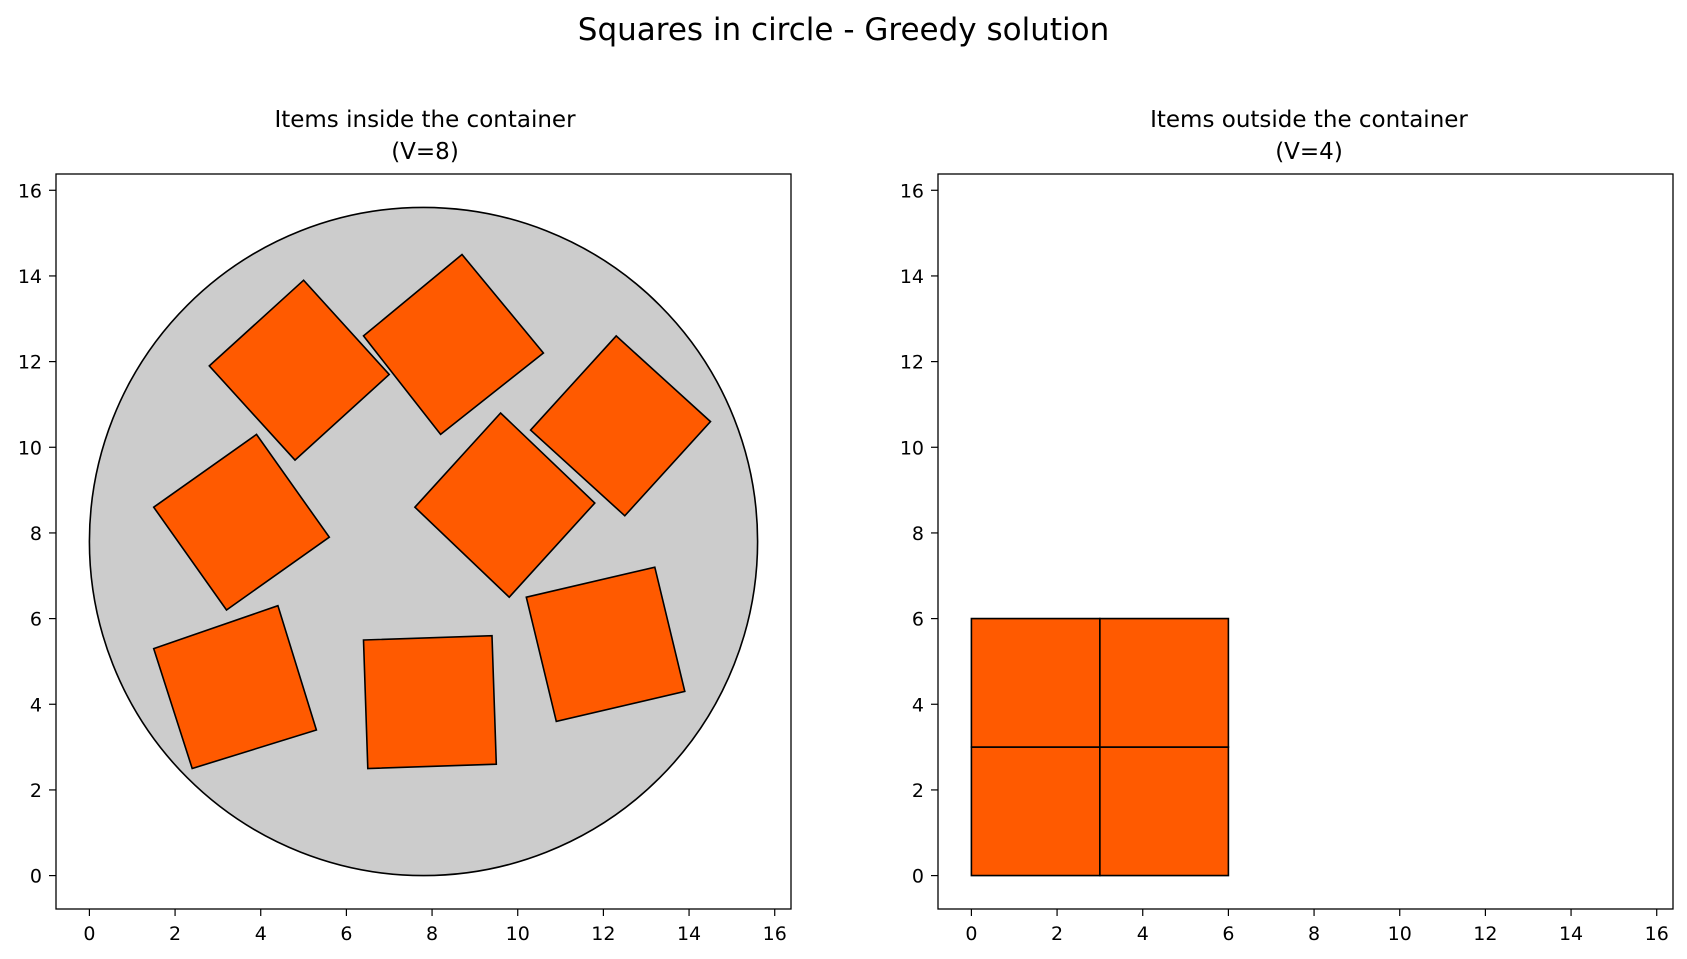 Image resolution: width=1687 pixels, height=959 pixels. What do you see at coordinates (971, 934) in the screenshot?
I see `outside-xtick-label-0: 0` at bounding box center [971, 934].